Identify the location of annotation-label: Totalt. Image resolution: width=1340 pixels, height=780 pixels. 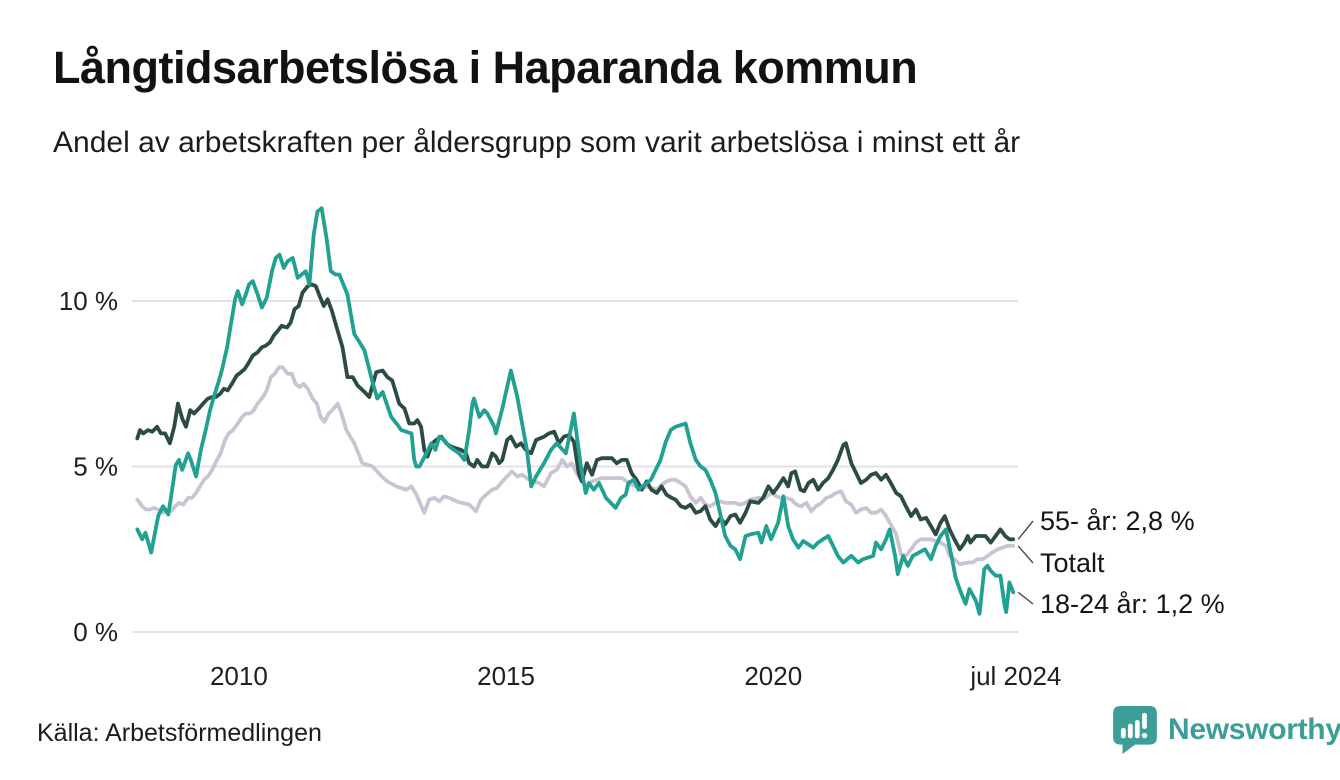
(1072, 563).